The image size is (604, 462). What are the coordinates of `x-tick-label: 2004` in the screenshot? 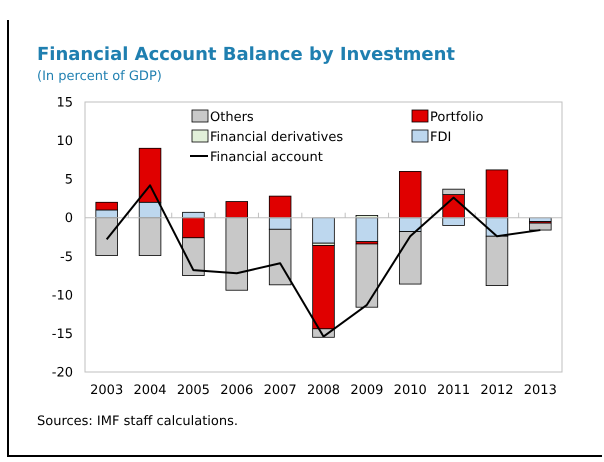 It's located at (150, 390).